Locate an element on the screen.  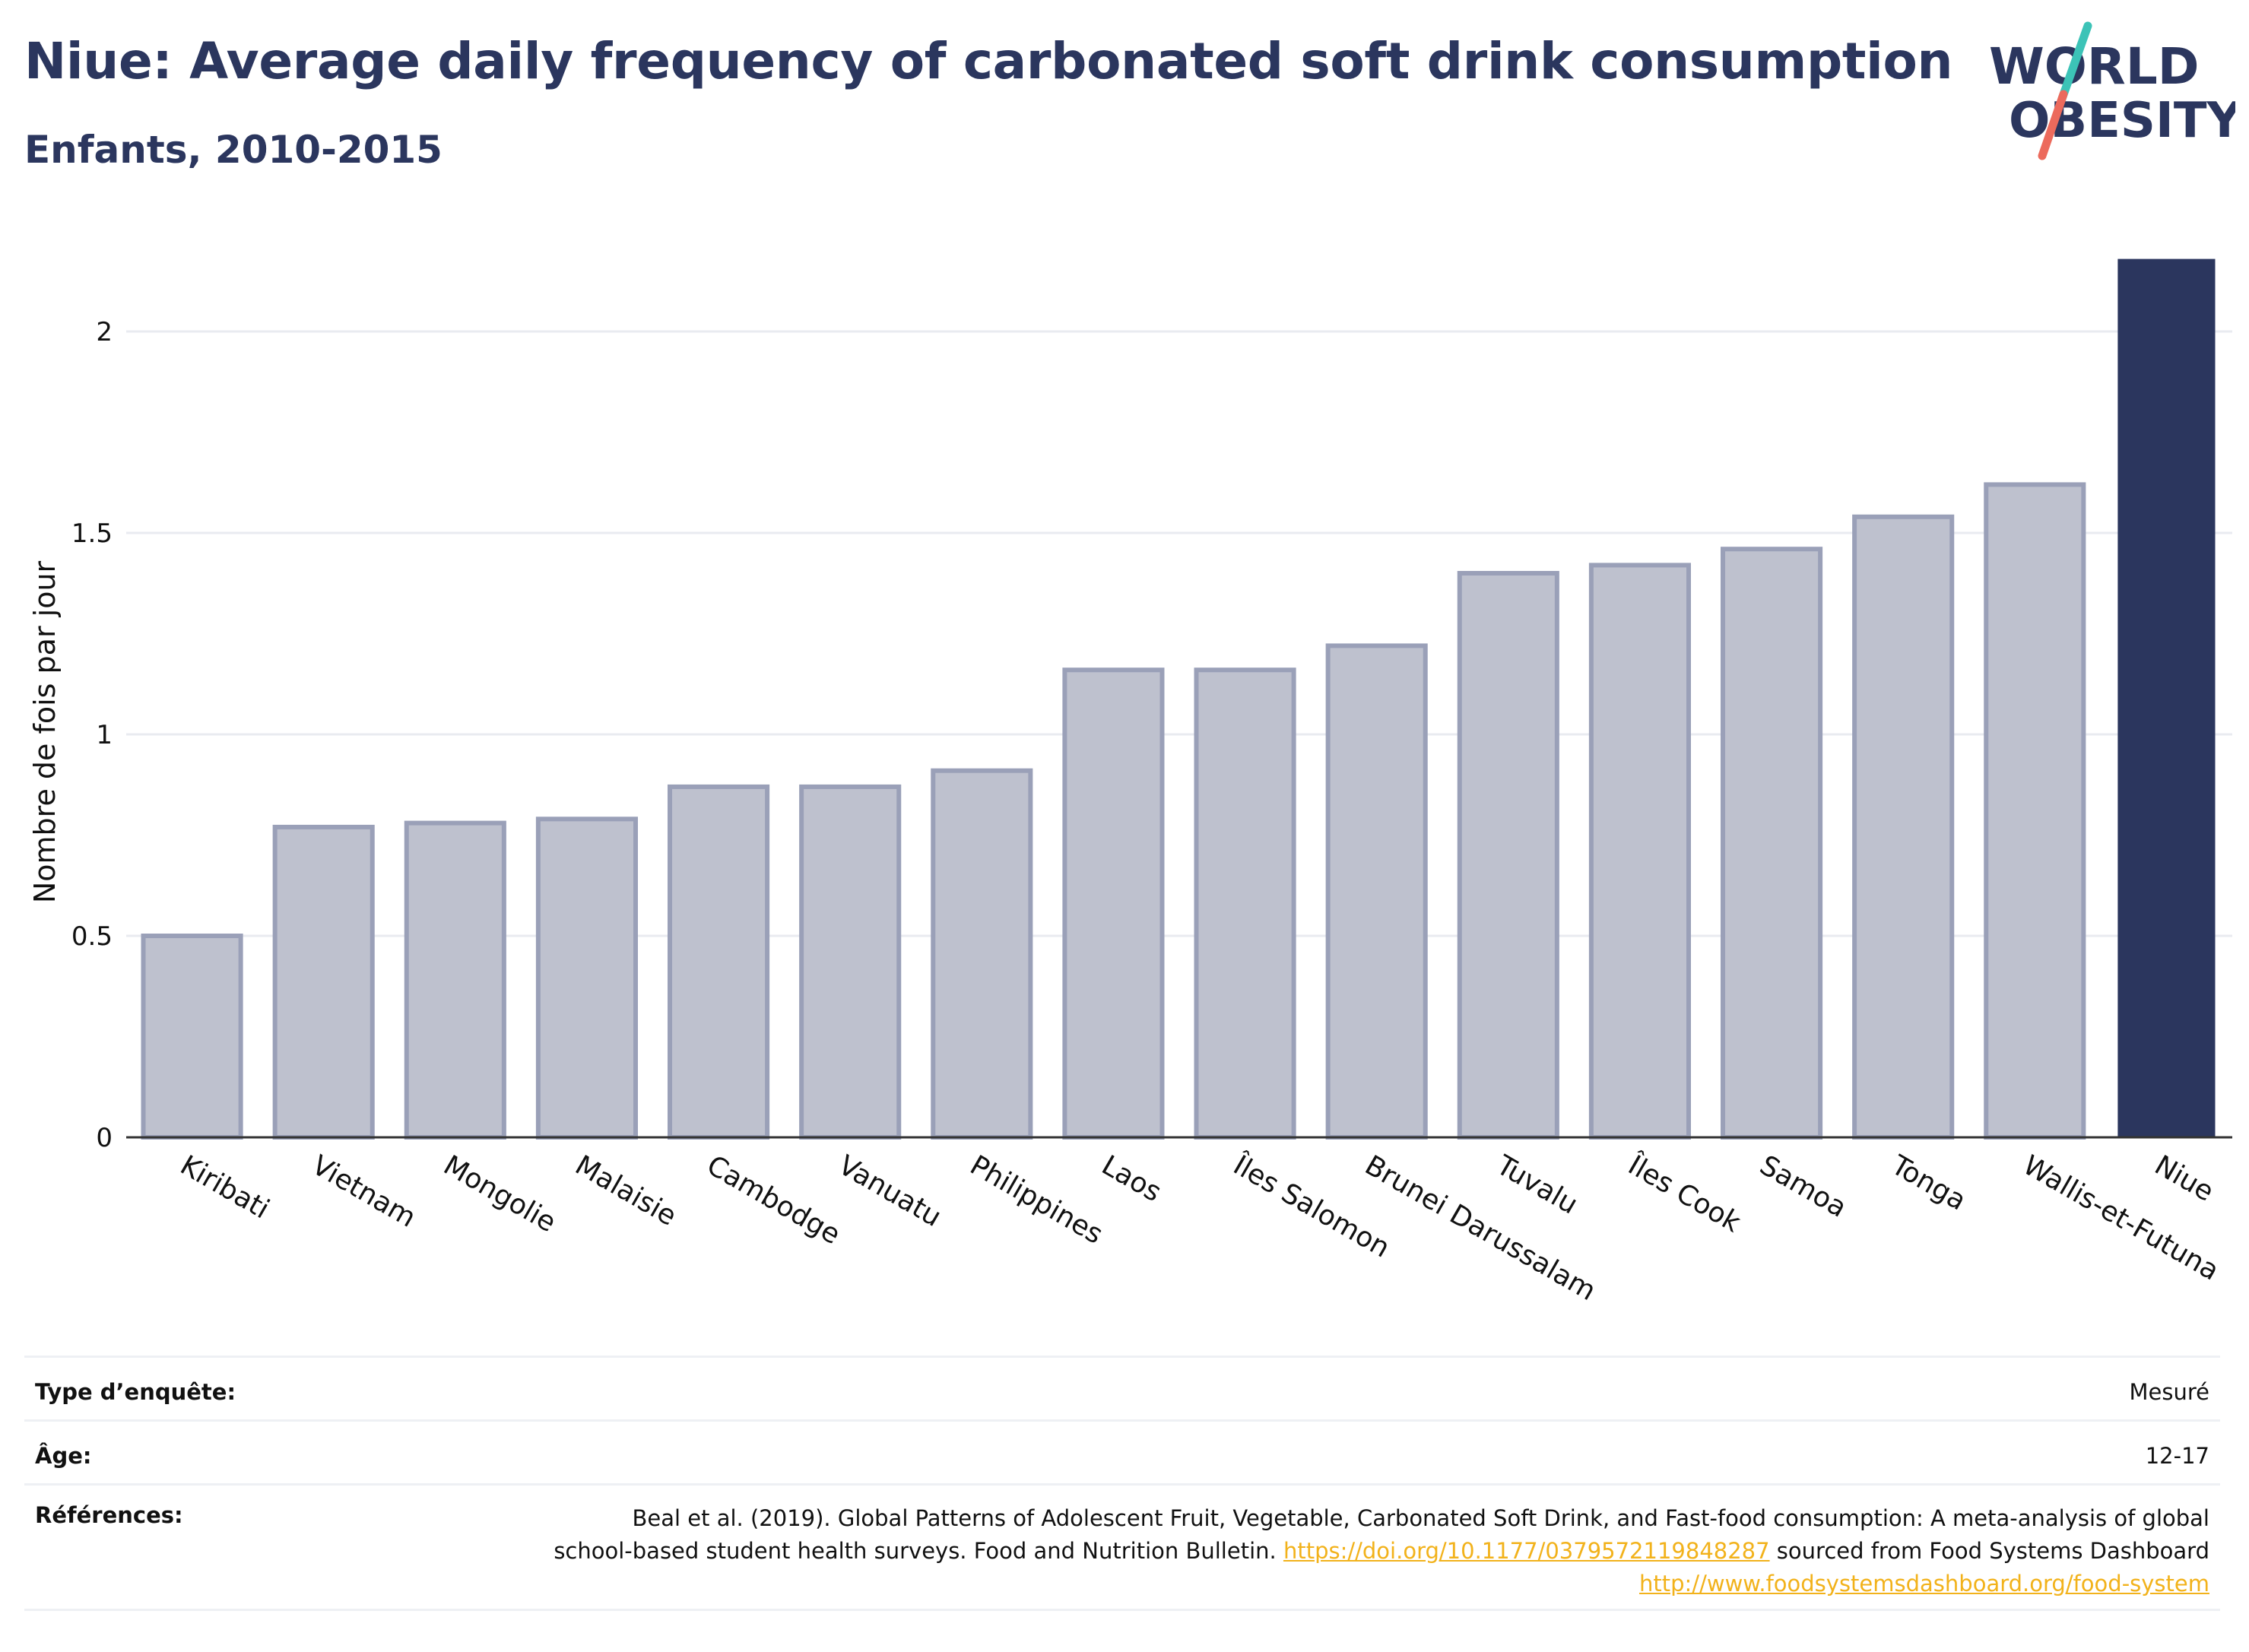
age-value: 12-17 is located at coordinates (2177, 1456).